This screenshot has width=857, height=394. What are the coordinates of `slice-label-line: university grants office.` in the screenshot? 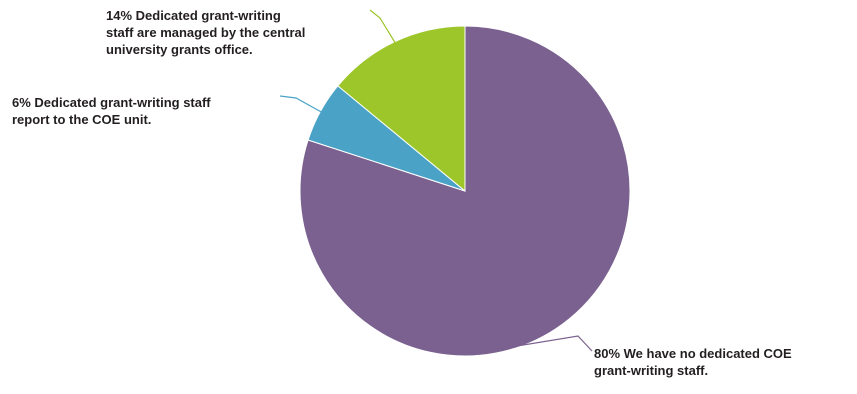 It's located at (179, 49).